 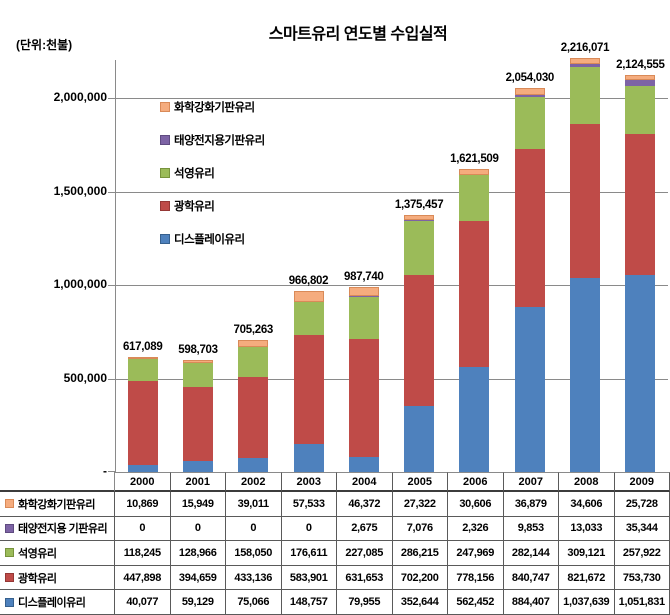 I want to click on x-axis-year-label: 2002, so click(x=254, y=482).